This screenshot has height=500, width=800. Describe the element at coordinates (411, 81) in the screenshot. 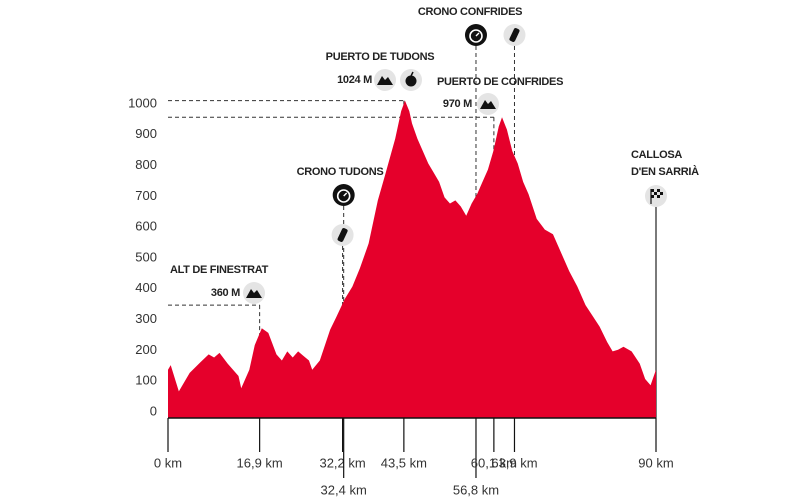

I see `apple-icon` at that location.